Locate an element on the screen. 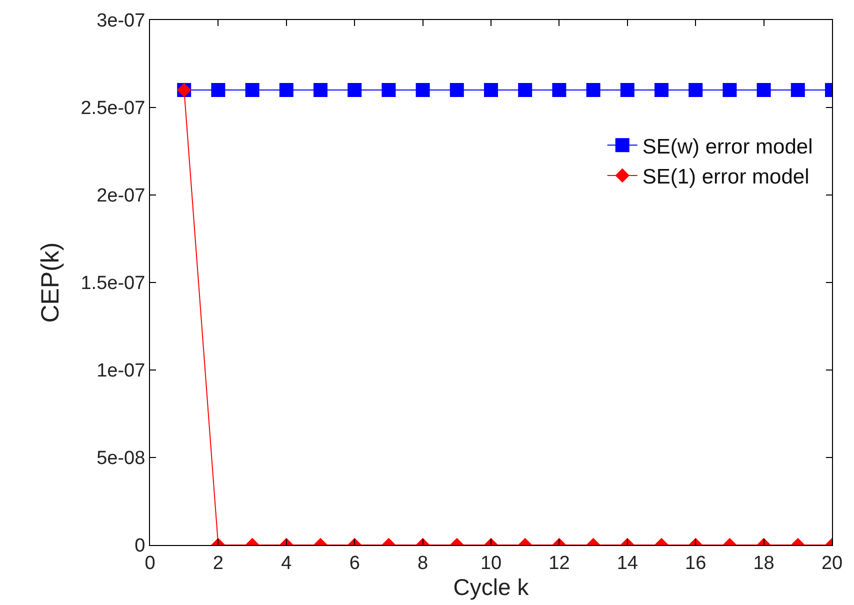  x-tick-label: 12 is located at coordinates (559, 563).